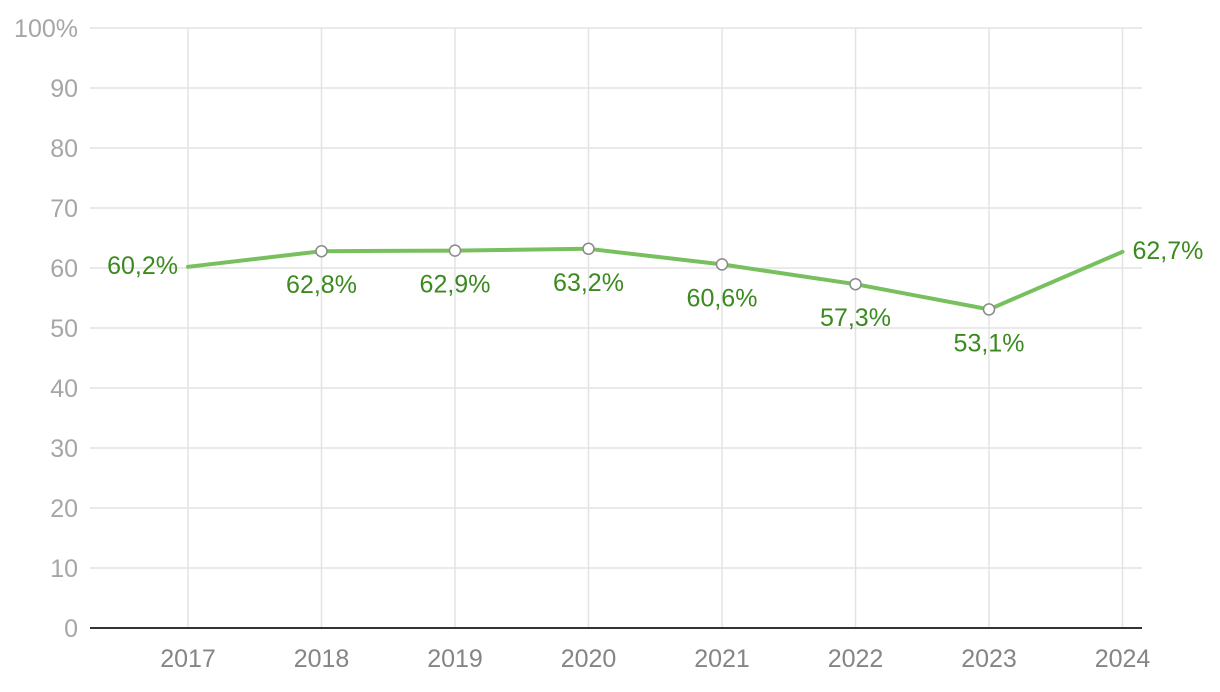  What do you see at coordinates (46, 29) in the screenshot?
I see `y-tick-label: 100%` at bounding box center [46, 29].